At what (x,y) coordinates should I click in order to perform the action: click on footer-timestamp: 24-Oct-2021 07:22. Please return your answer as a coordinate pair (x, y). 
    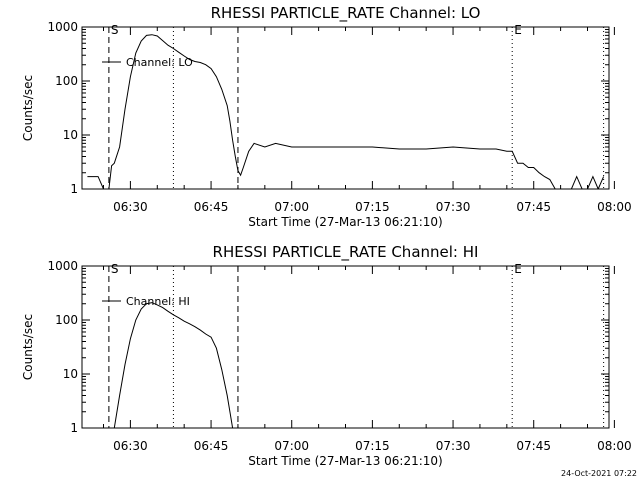
    Looking at the image, I should click on (599, 473).